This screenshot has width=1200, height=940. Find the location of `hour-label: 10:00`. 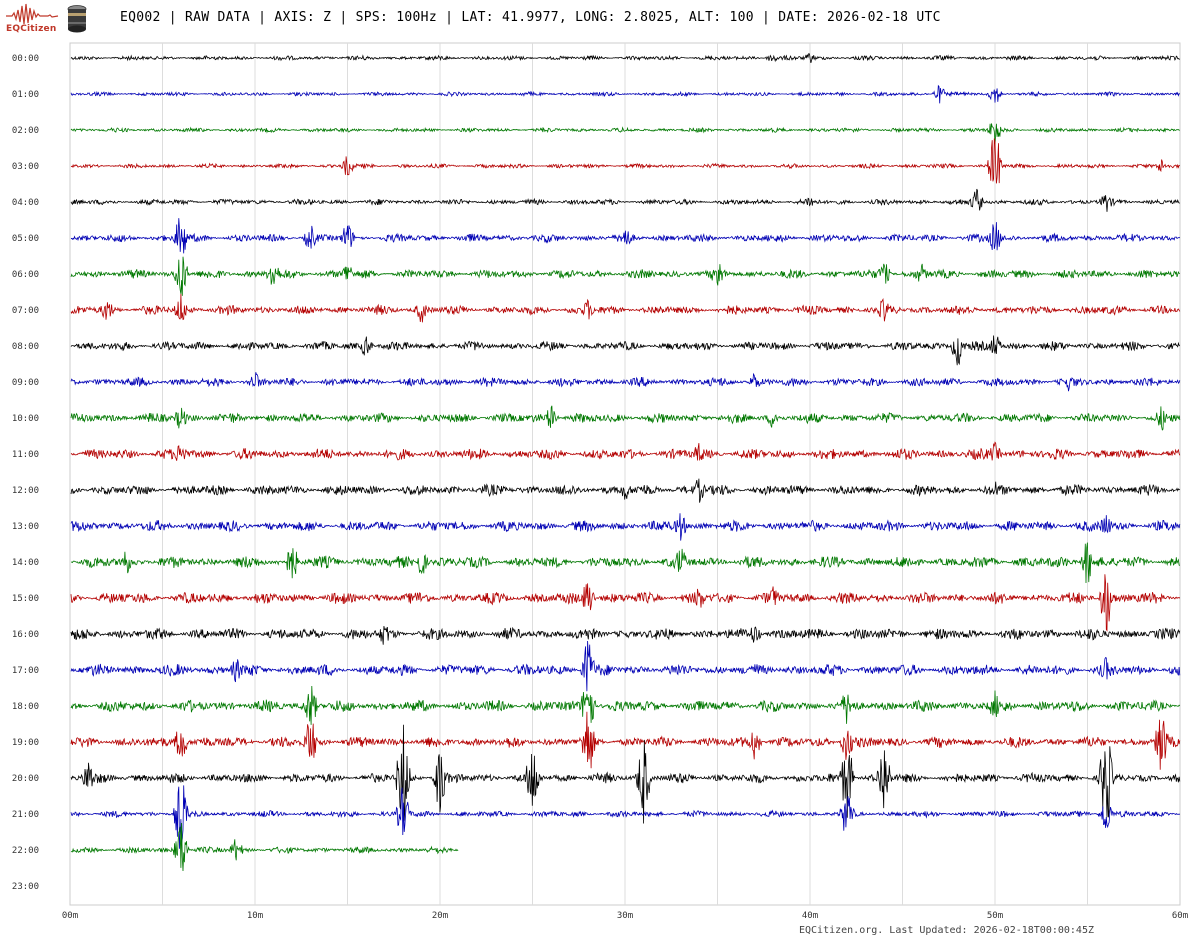

hour-label: 10:00 is located at coordinates (25, 419).